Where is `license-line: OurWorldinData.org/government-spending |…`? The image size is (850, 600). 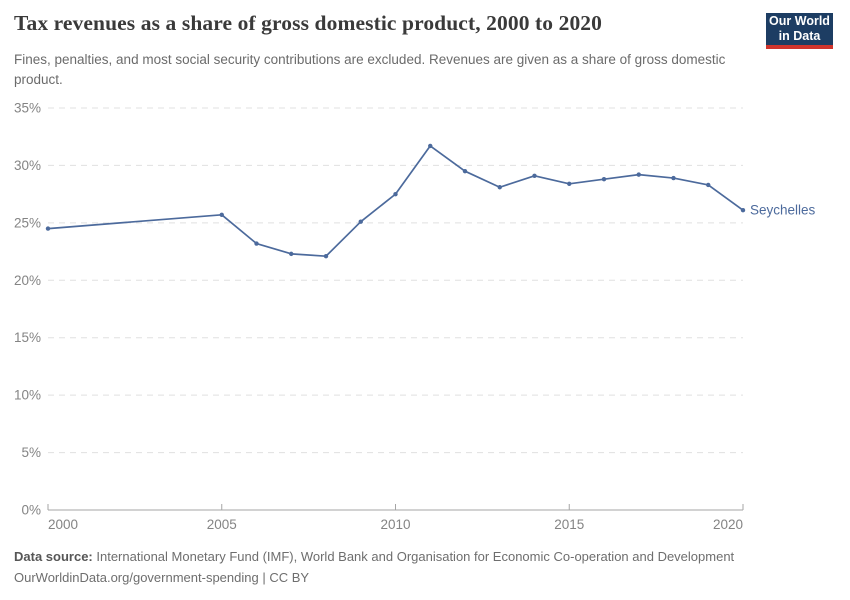
license-line: OurWorldinData.org/government-spending |… is located at coordinates (162, 578).